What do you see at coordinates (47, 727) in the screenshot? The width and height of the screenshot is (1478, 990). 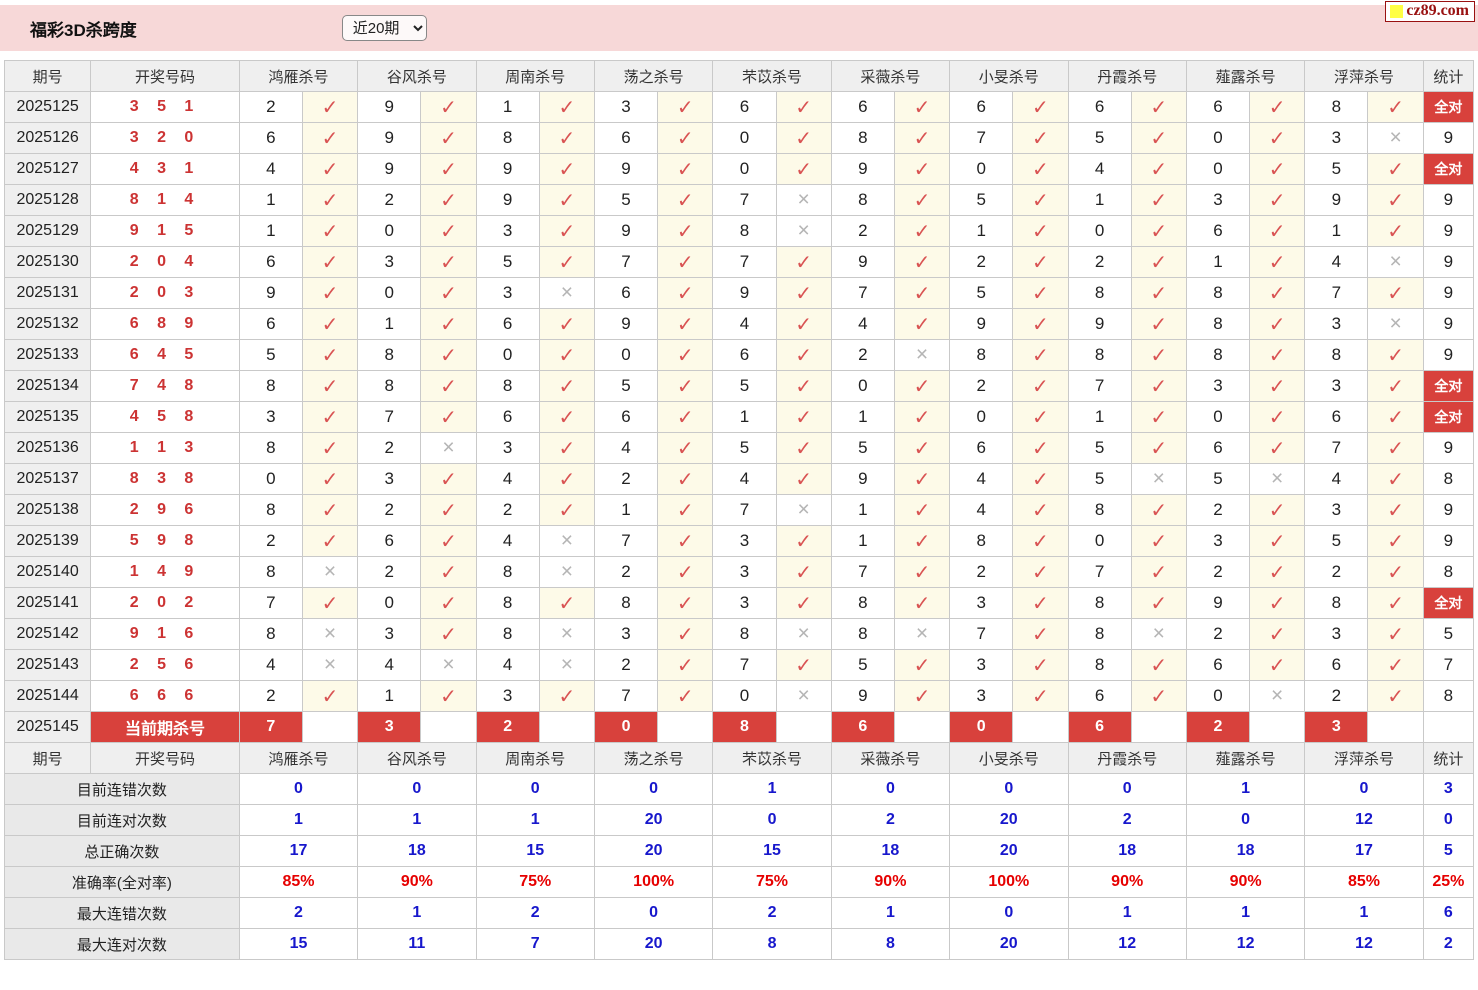 I see `current-period-cell: 2025145` at bounding box center [47, 727].